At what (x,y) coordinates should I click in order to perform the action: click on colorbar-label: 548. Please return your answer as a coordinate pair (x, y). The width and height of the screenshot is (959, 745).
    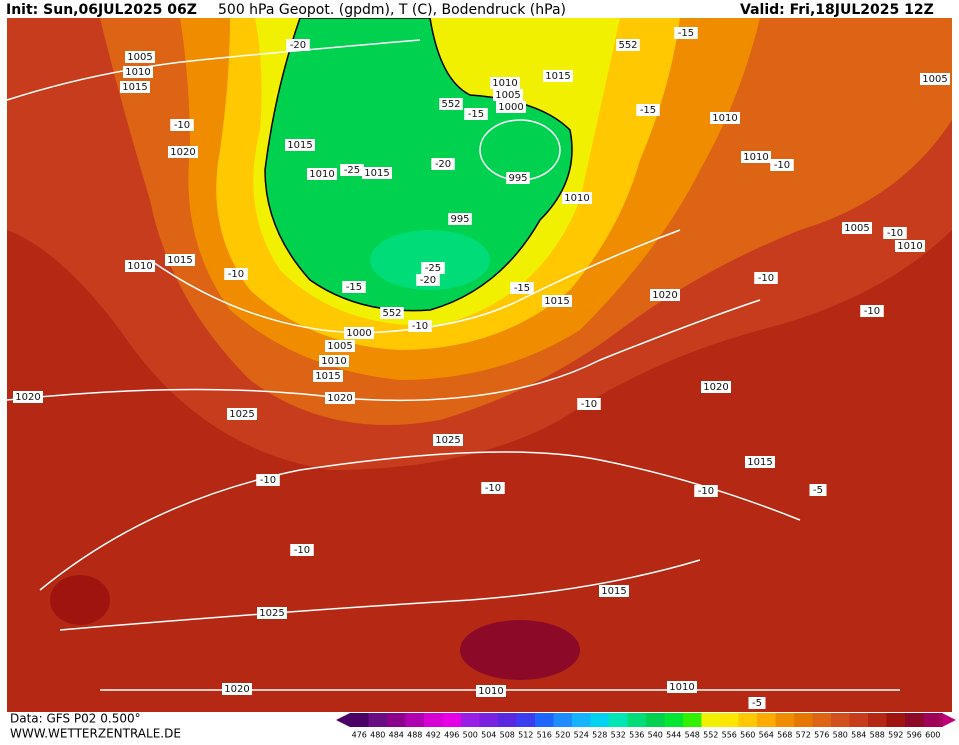
    Looking at the image, I should click on (692, 735).